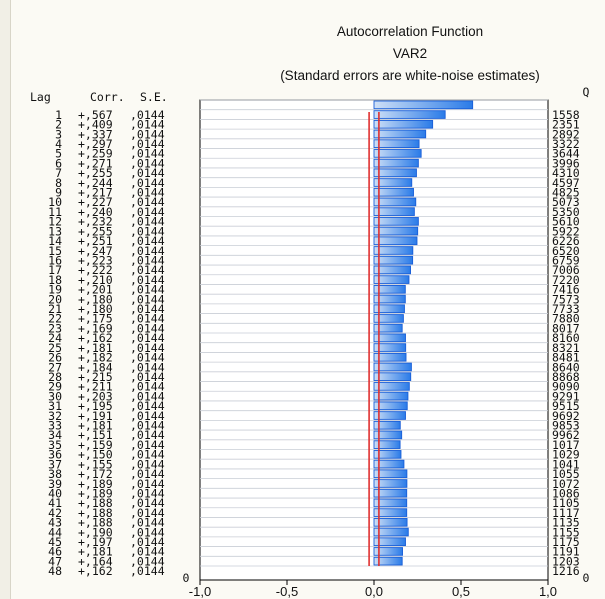 Image resolution: width=605 pixels, height=599 pixels. I want to click on lag-label: 20, so click(55, 299).